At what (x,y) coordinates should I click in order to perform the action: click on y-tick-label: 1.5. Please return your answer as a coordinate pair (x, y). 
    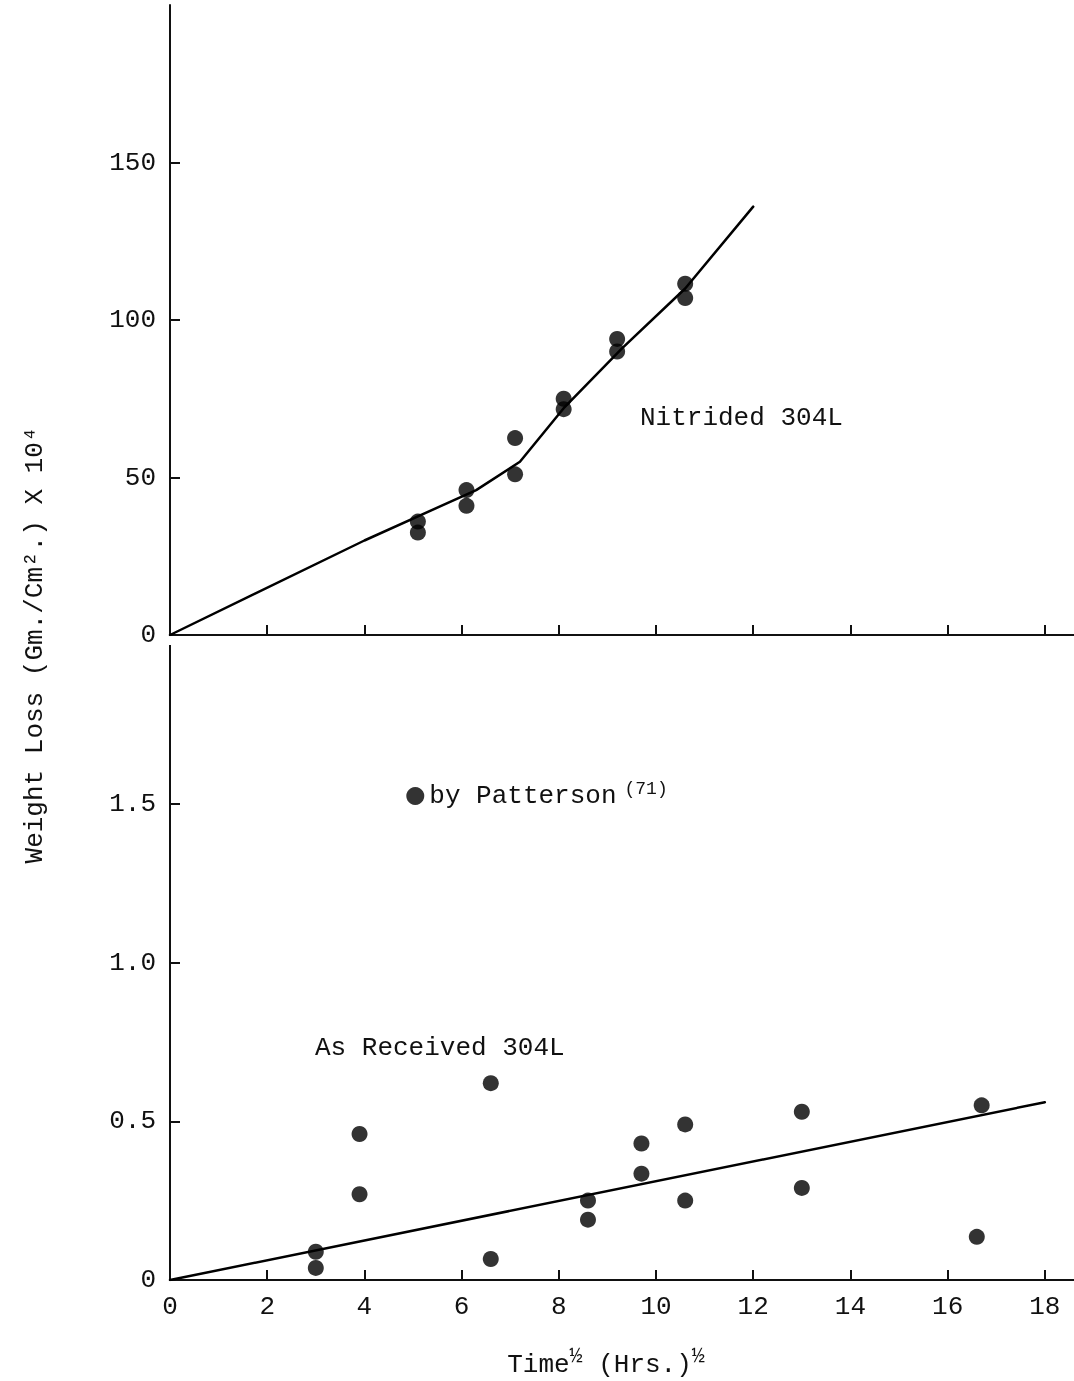
    Looking at the image, I should click on (132, 803).